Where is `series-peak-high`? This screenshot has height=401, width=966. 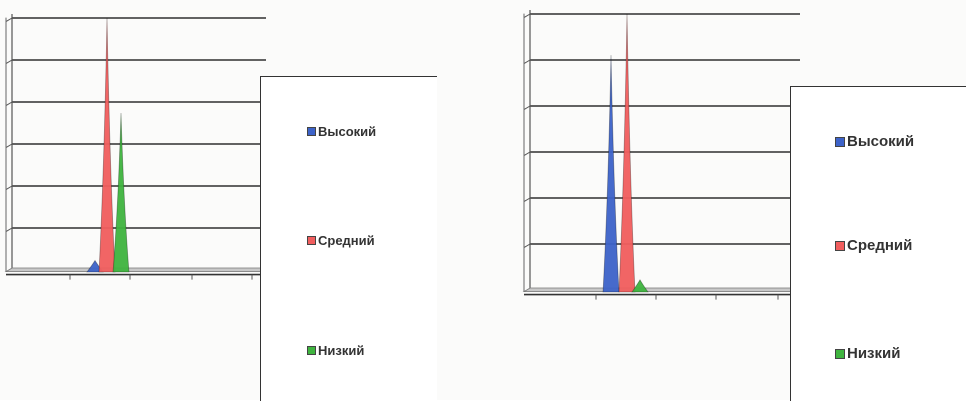
series-peak-high is located at coordinates (611, 174).